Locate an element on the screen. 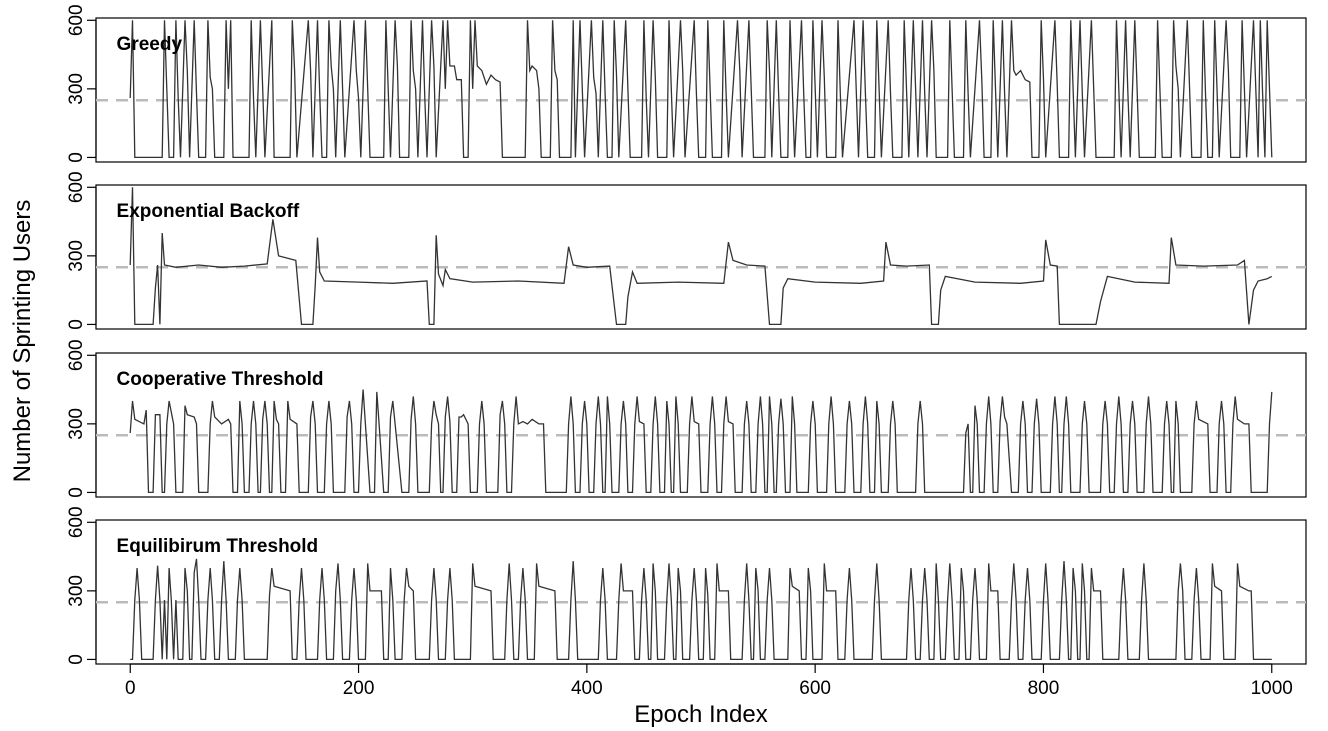 The image size is (1328, 731). x-tick-label: 400 is located at coordinates (587, 688).